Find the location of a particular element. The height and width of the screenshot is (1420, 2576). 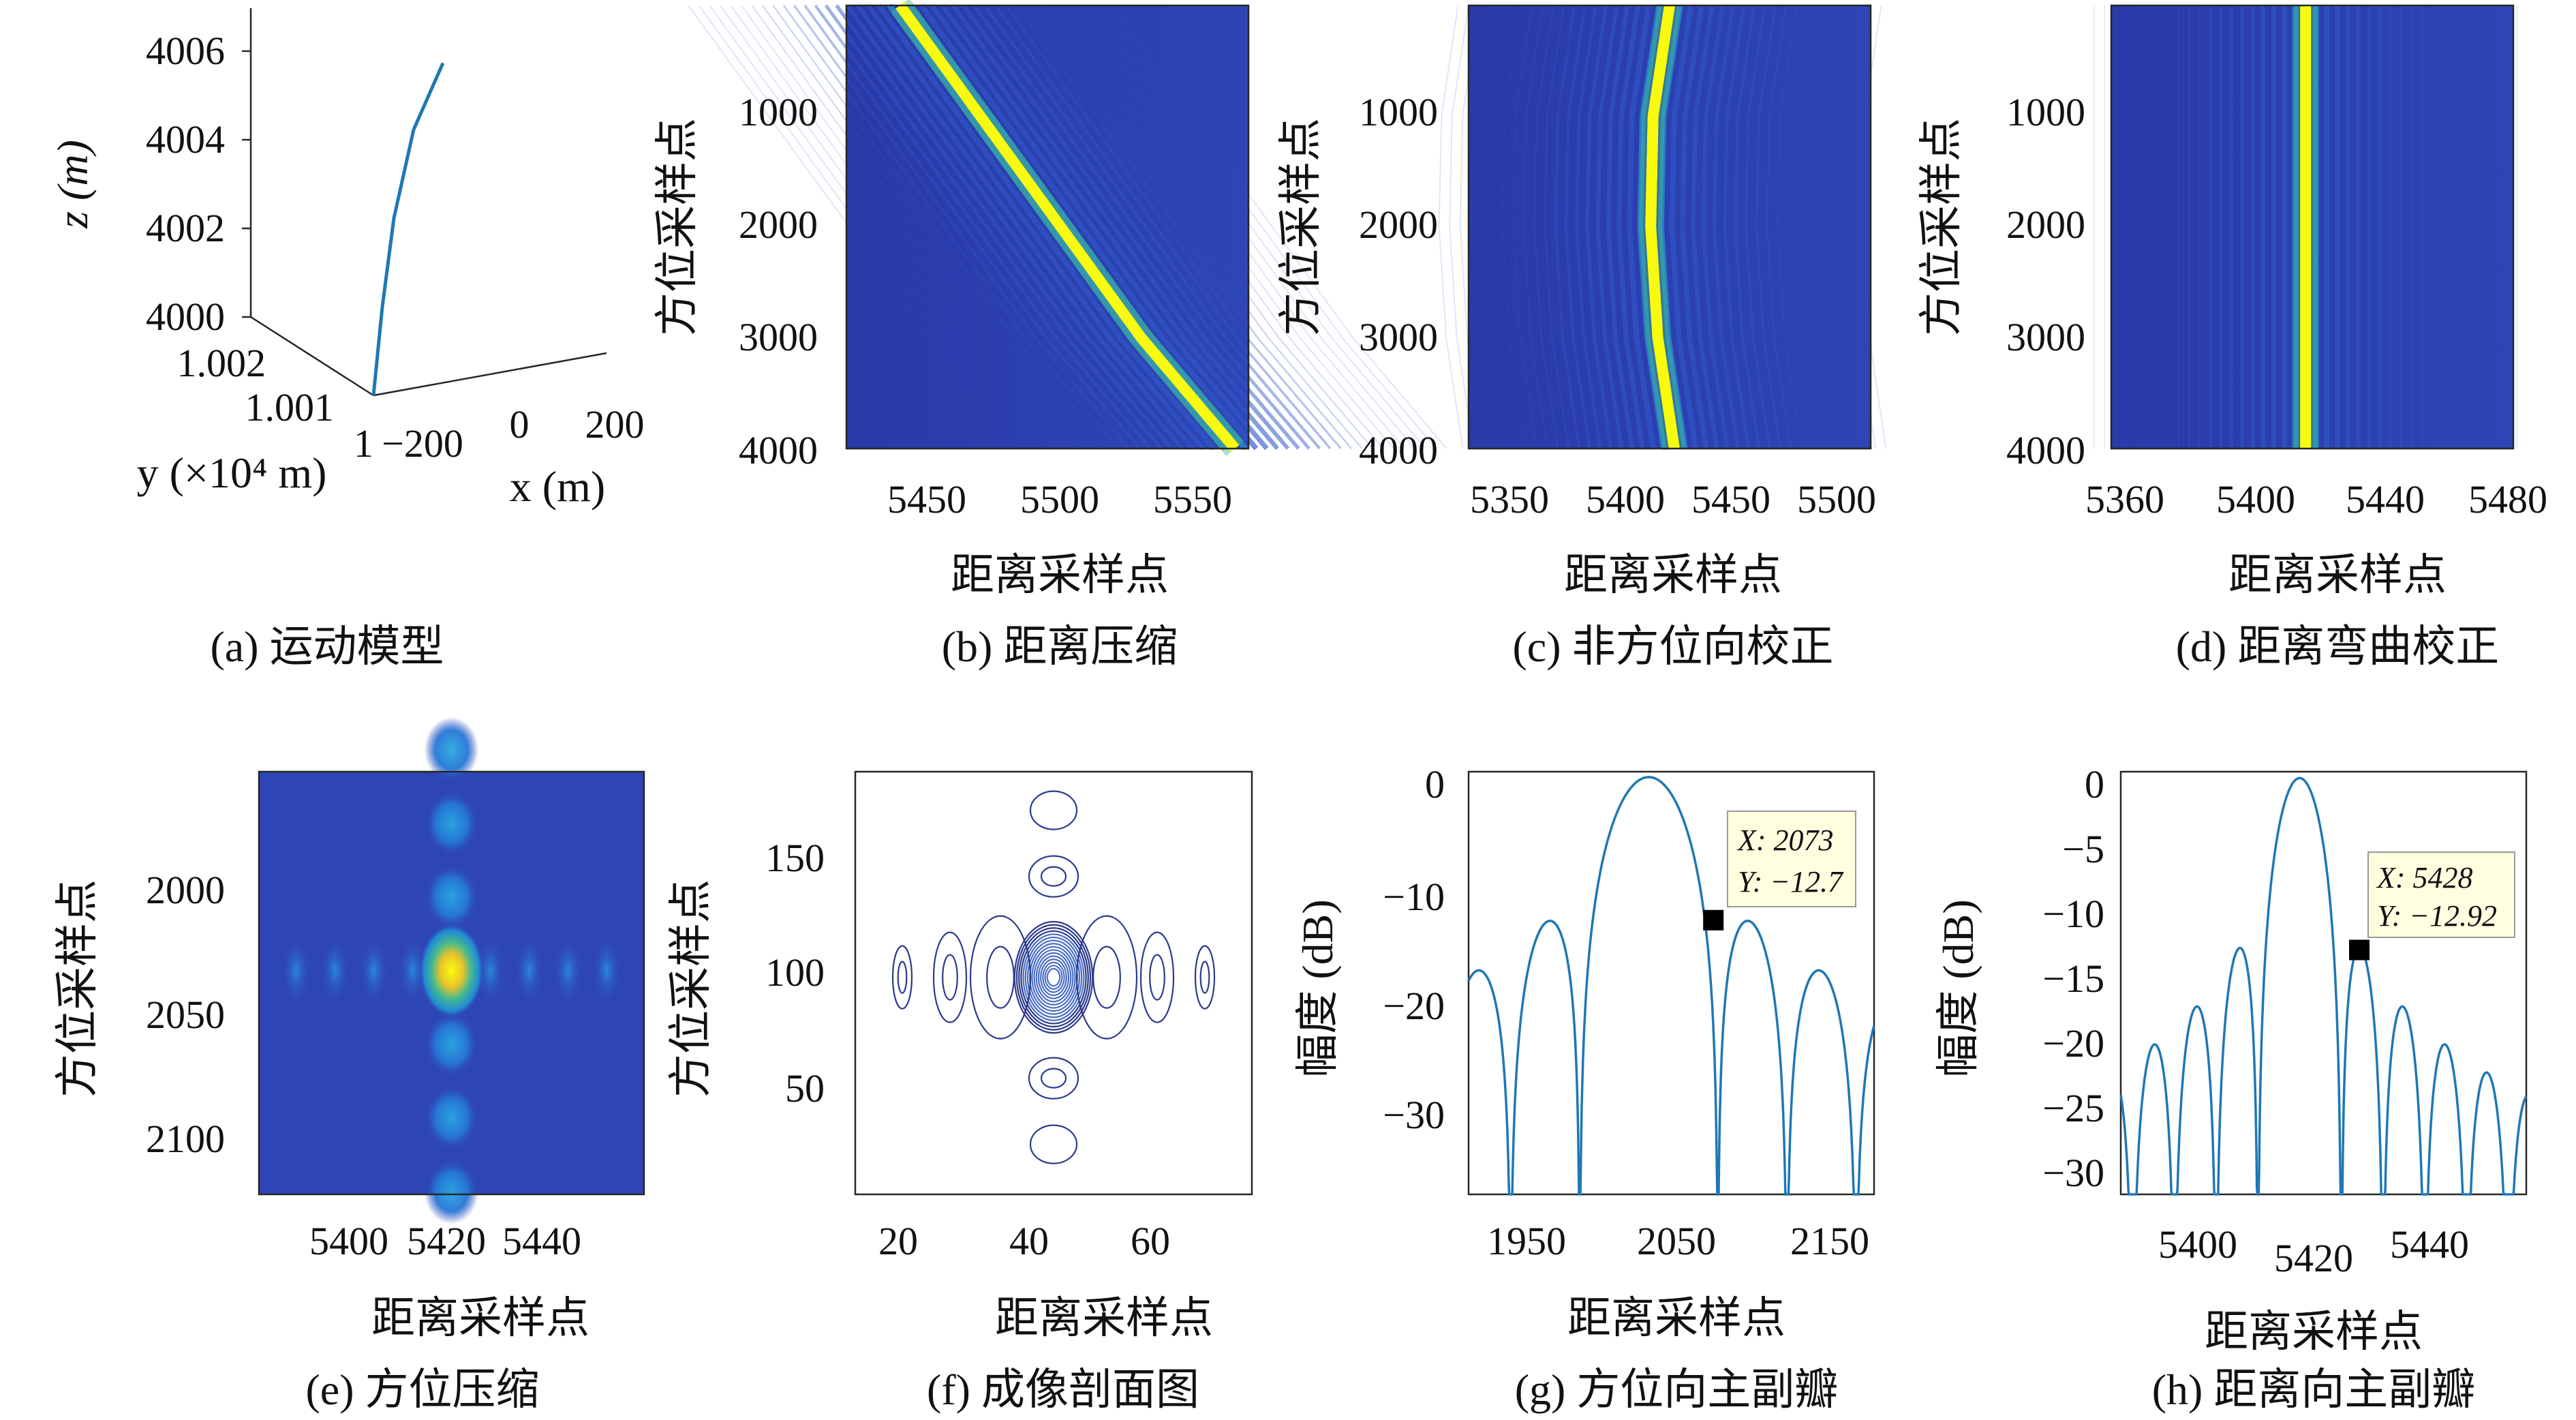

panel-g-xtick: 1950 is located at coordinates (1526, 1241).